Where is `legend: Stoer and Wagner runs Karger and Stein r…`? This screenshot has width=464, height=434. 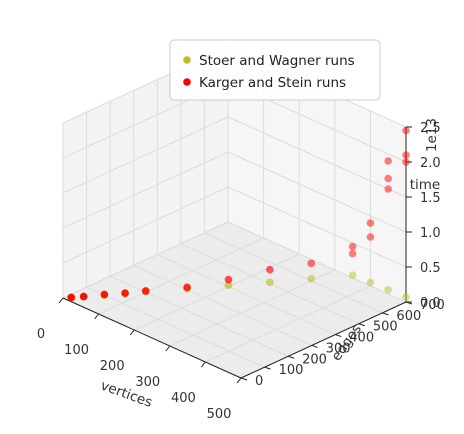 legend: Stoer and Wagner runs Karger and Stein r… is located at coordinates (275, 70).